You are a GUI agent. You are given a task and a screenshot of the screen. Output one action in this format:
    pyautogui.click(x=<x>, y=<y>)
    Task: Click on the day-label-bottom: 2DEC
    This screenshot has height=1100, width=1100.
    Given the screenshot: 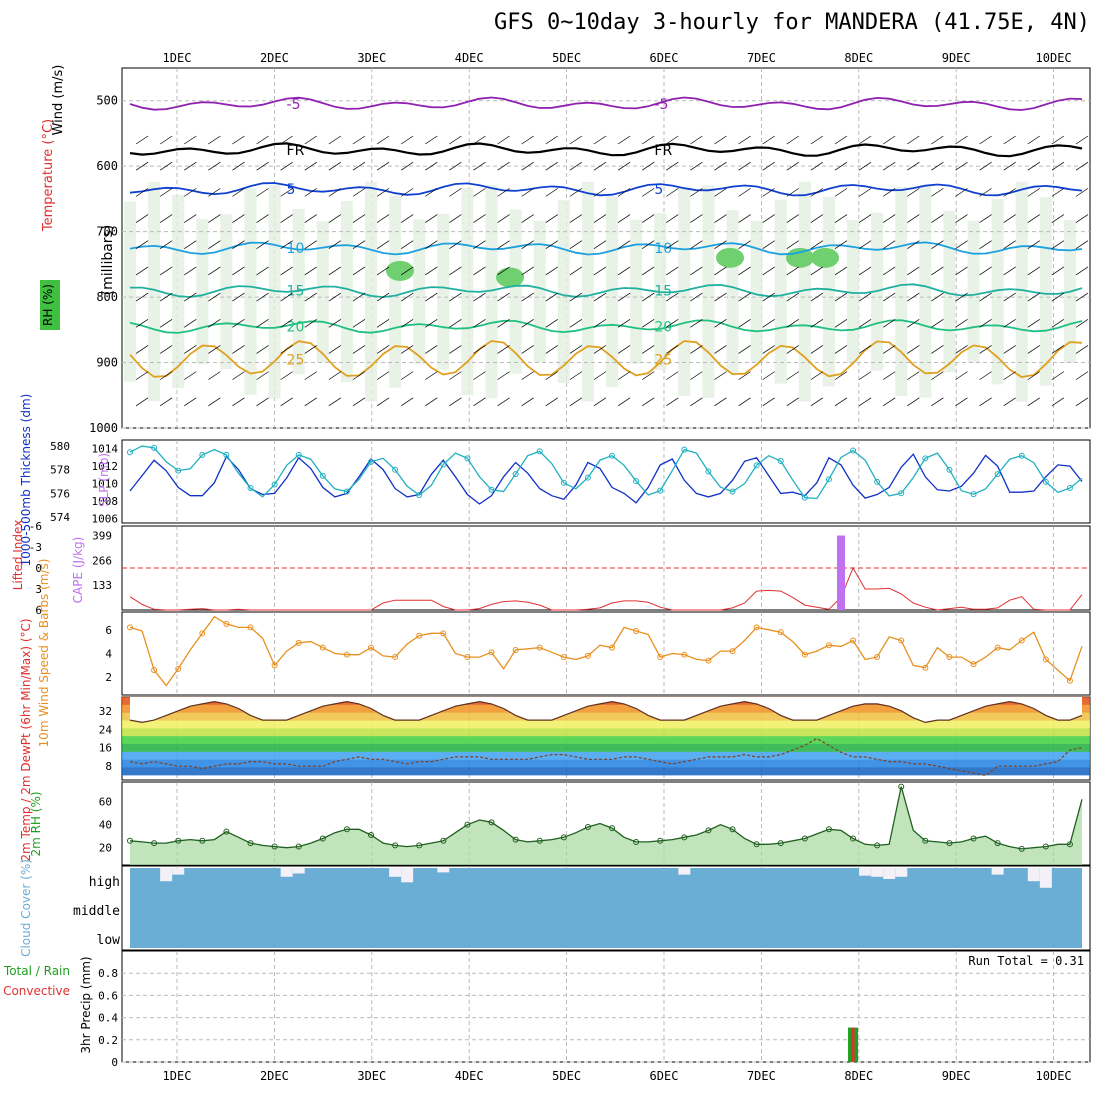 What is the action you would take?
    pyautogui.click(x=274, y=1076)
    